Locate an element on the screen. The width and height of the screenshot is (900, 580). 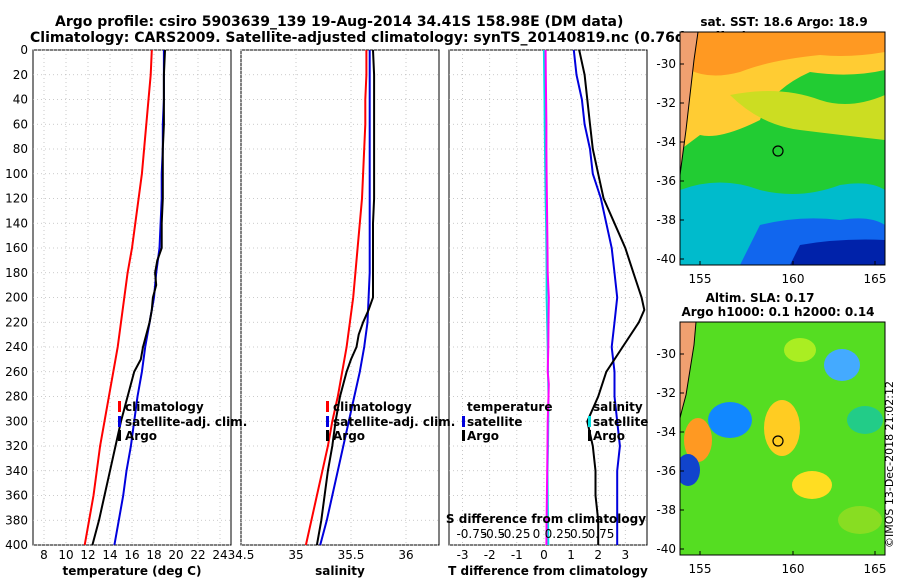
sla-map is located at coordinates (782, 438).